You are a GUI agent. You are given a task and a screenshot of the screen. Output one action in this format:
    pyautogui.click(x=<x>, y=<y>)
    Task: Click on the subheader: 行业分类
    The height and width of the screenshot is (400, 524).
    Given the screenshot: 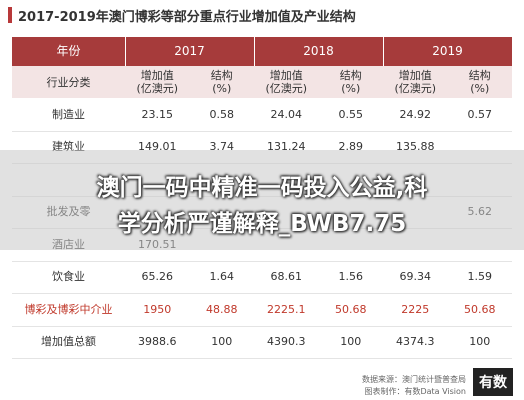 What is the action you would take?
    pyautogui.click(x=68, y=82)
    